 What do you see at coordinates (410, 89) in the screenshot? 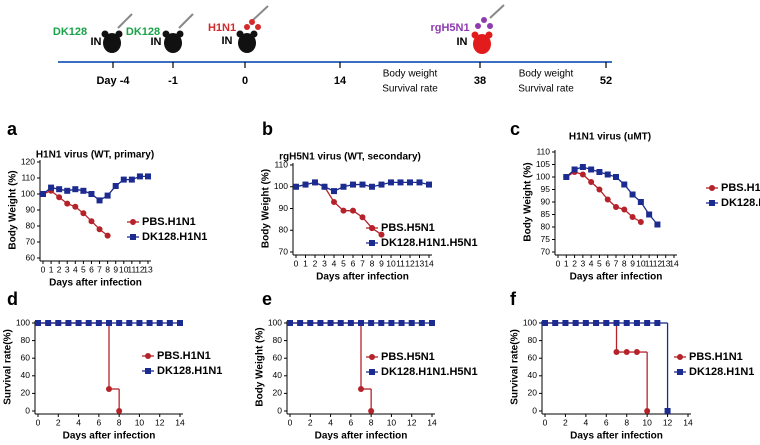
I see `note: Survival rate` at bounding box center [410, 89].